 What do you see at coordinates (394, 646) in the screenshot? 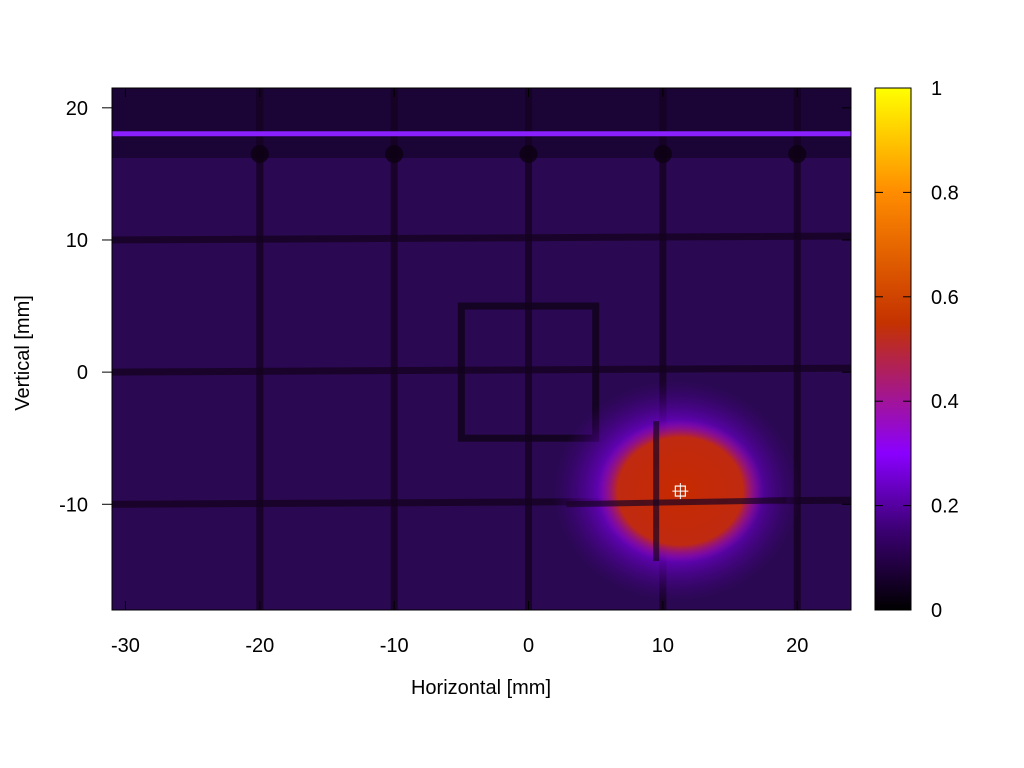
I see `x-tick-label: -10` at bounding box center [394, 646].